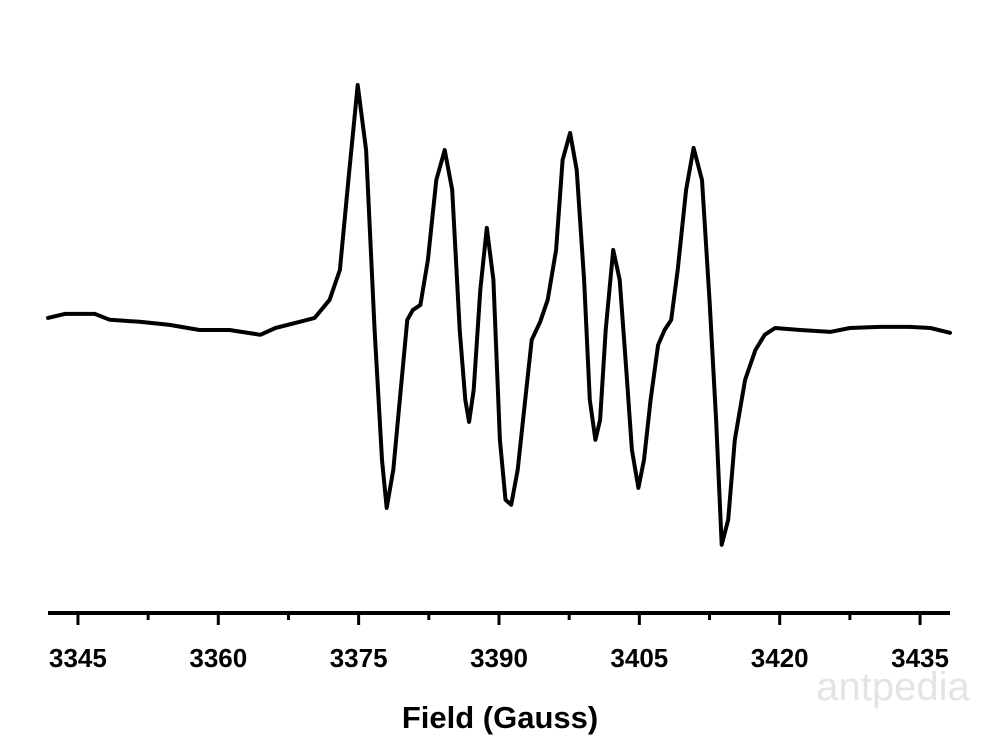 This screenshot has width=1000, height=750. Describe the element at coordinates (500, 717) in the screenshot. I see `x-axis-label: Field (Gauss)` at that location.